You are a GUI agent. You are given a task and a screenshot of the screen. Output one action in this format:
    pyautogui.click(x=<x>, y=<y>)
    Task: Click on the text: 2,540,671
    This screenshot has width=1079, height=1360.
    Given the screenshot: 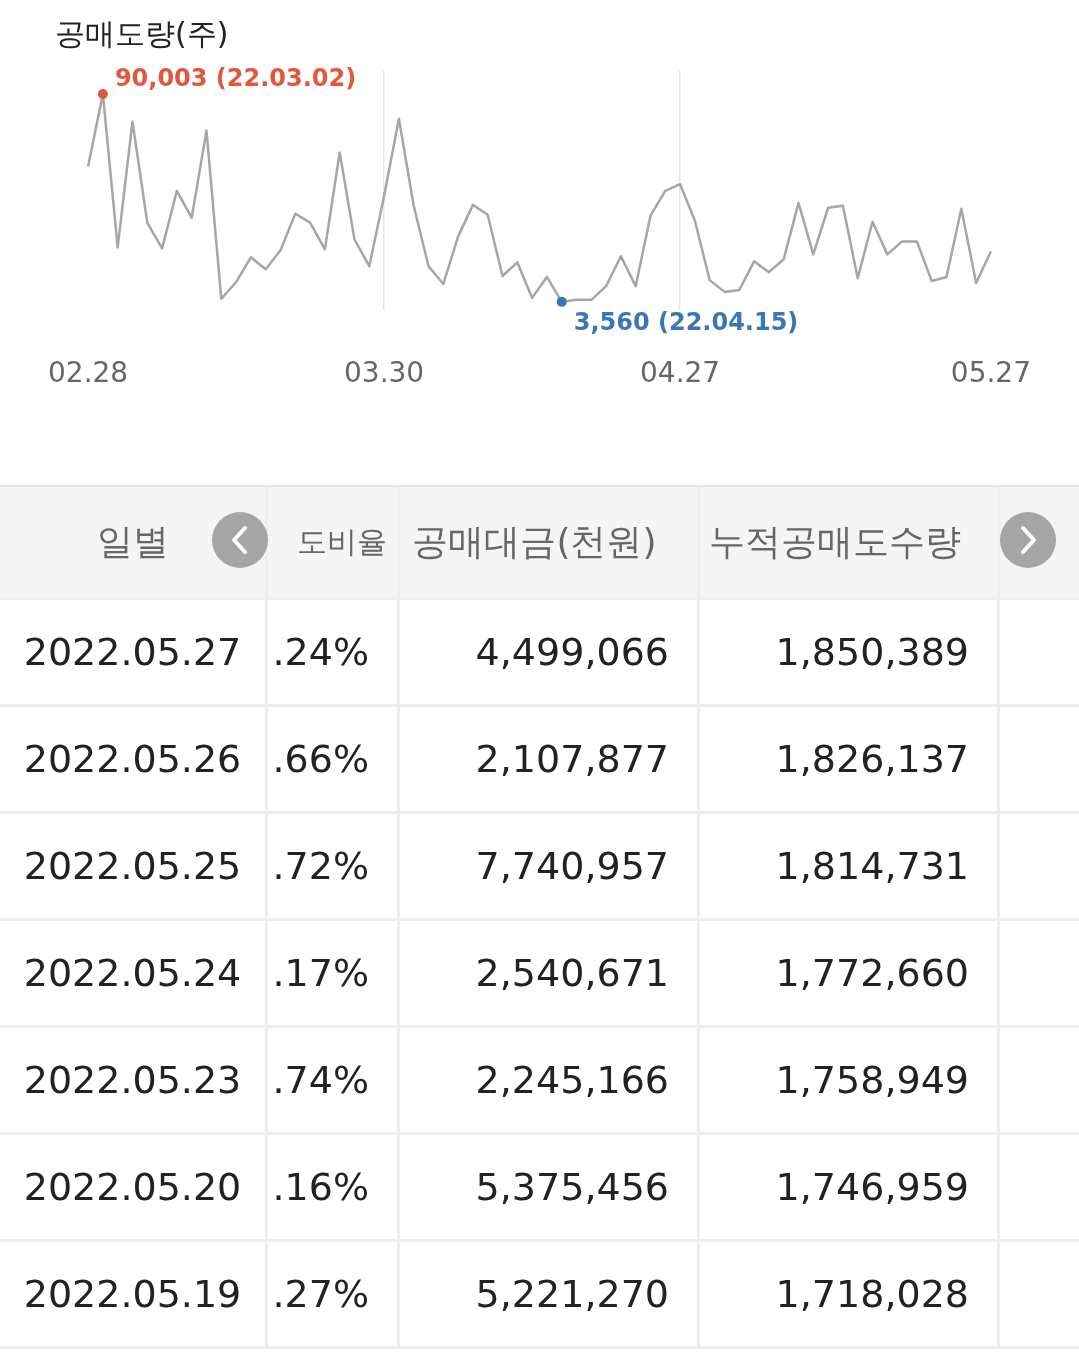 What is the action you would take?
    pyautogui.click(x=550, y=973)
    